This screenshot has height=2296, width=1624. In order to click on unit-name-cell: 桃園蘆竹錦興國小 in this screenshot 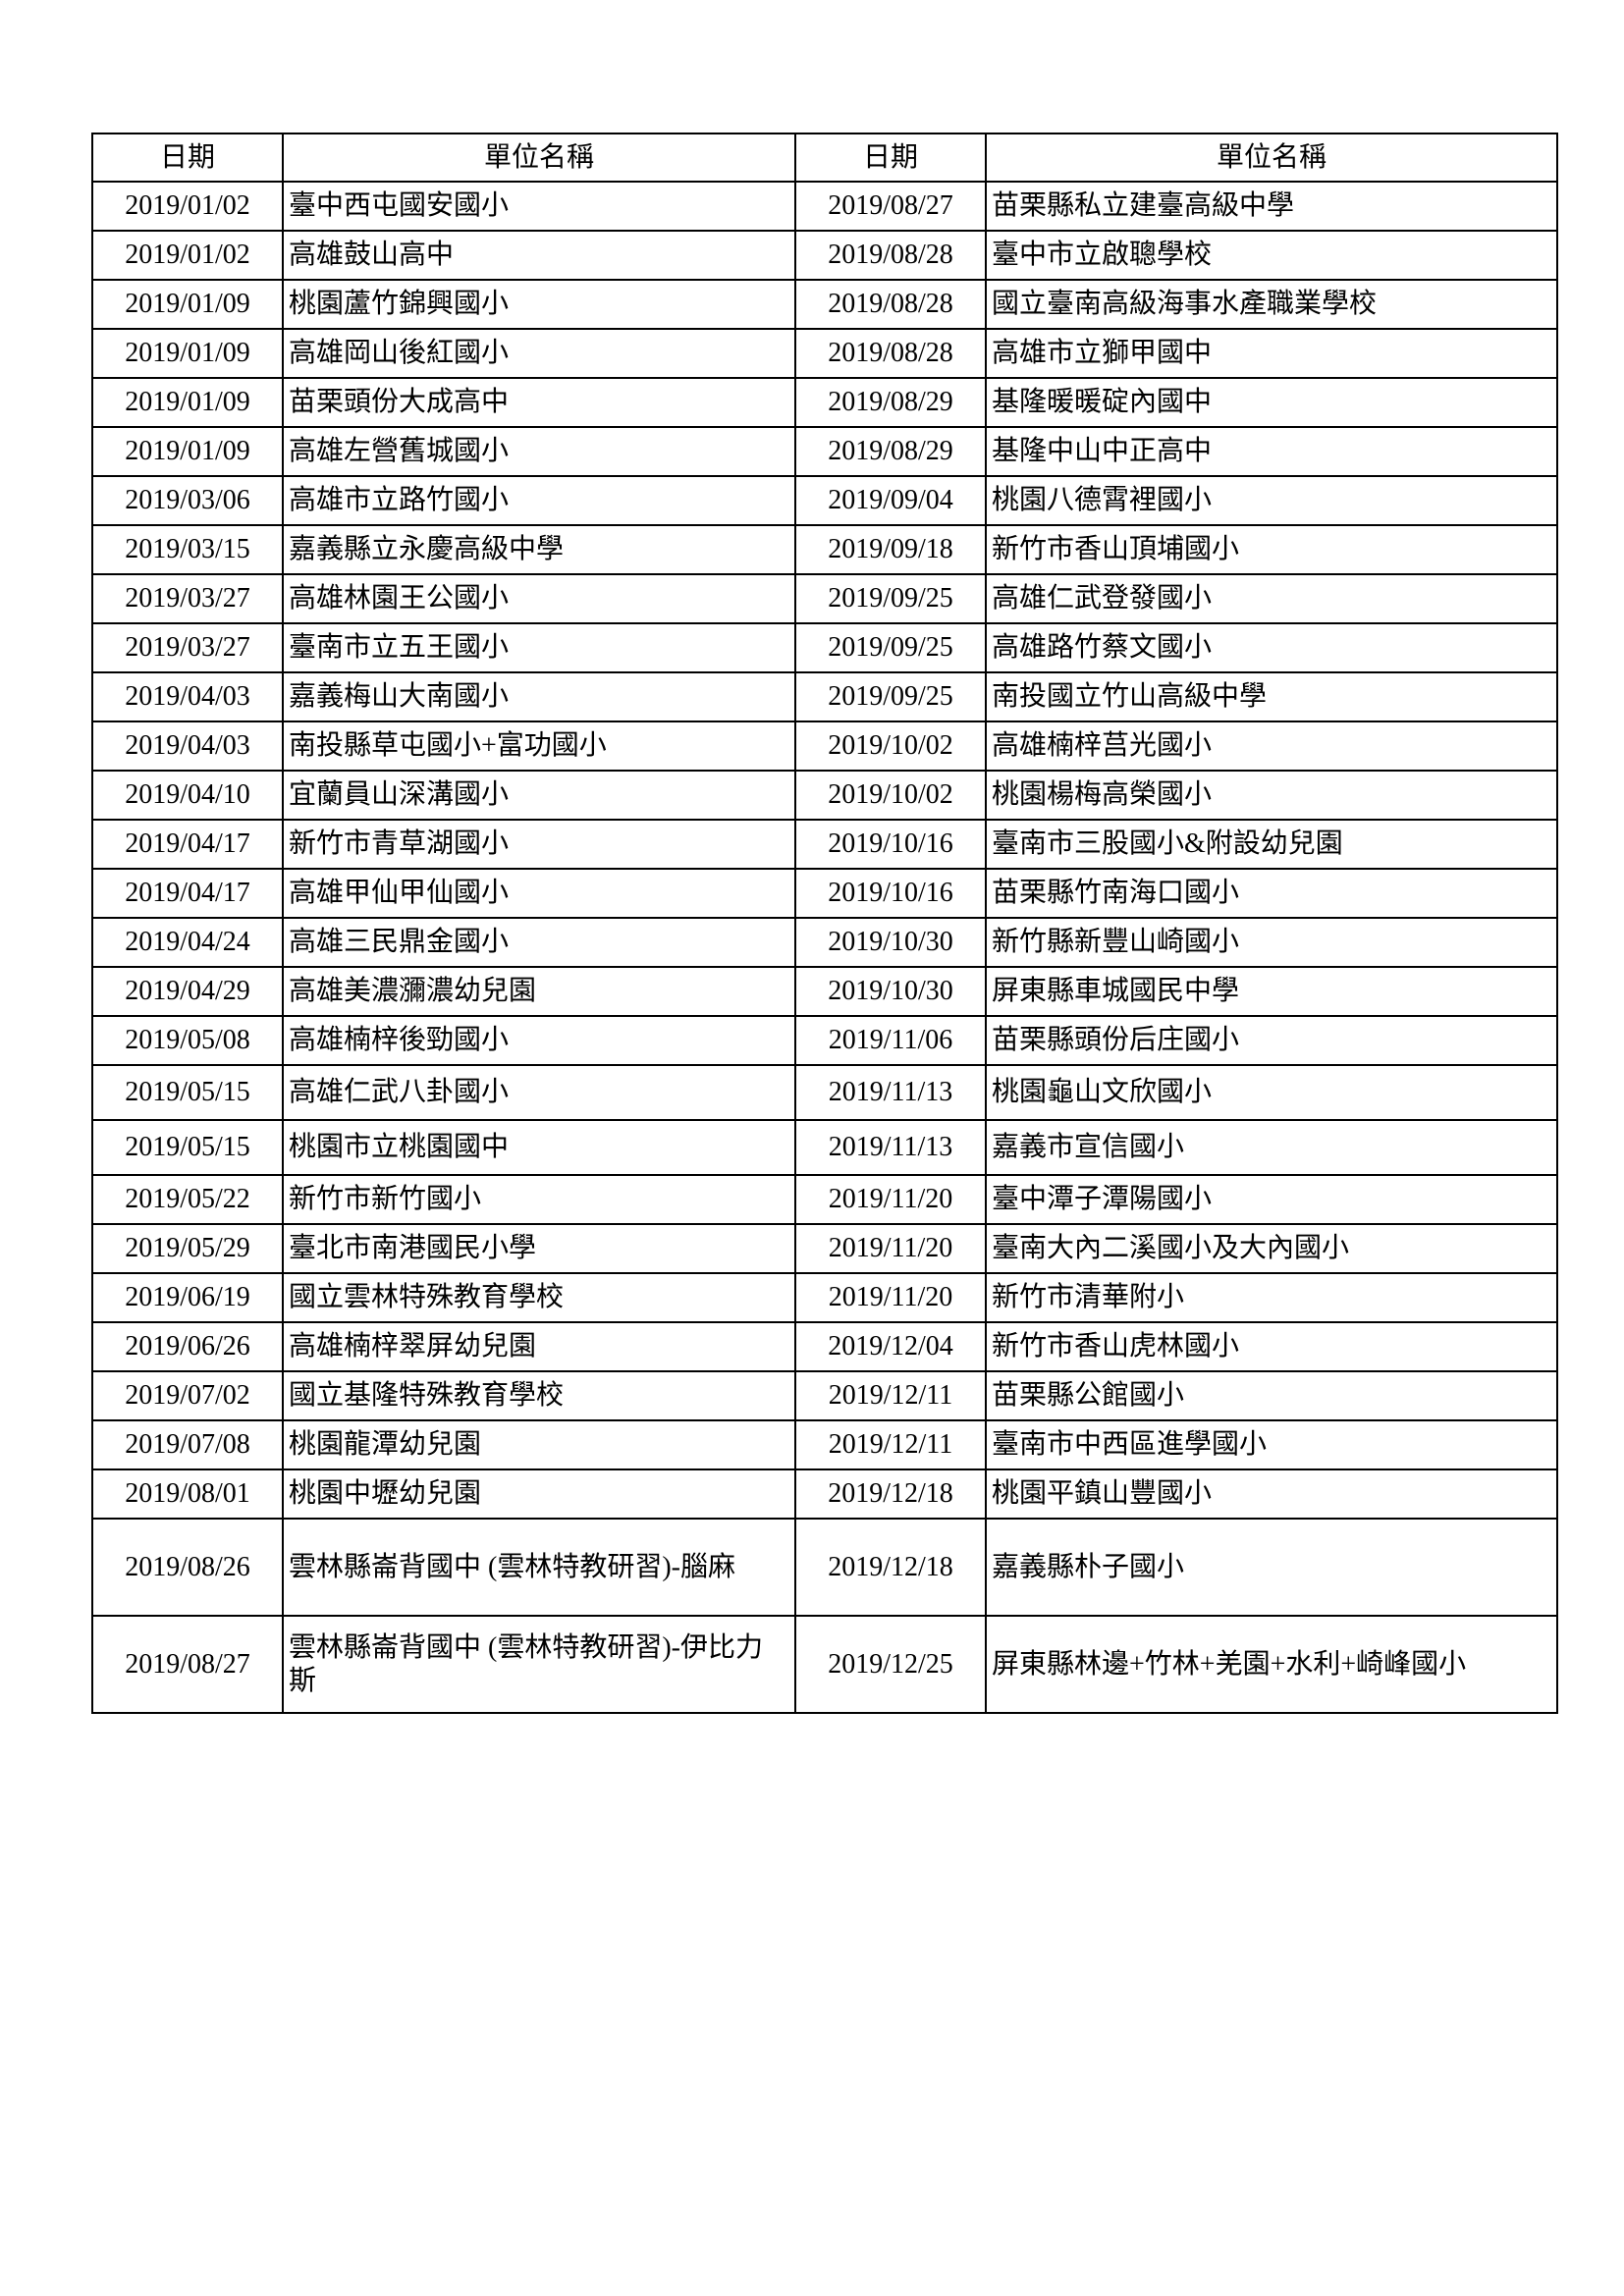, I will do `click(539, 304)`.